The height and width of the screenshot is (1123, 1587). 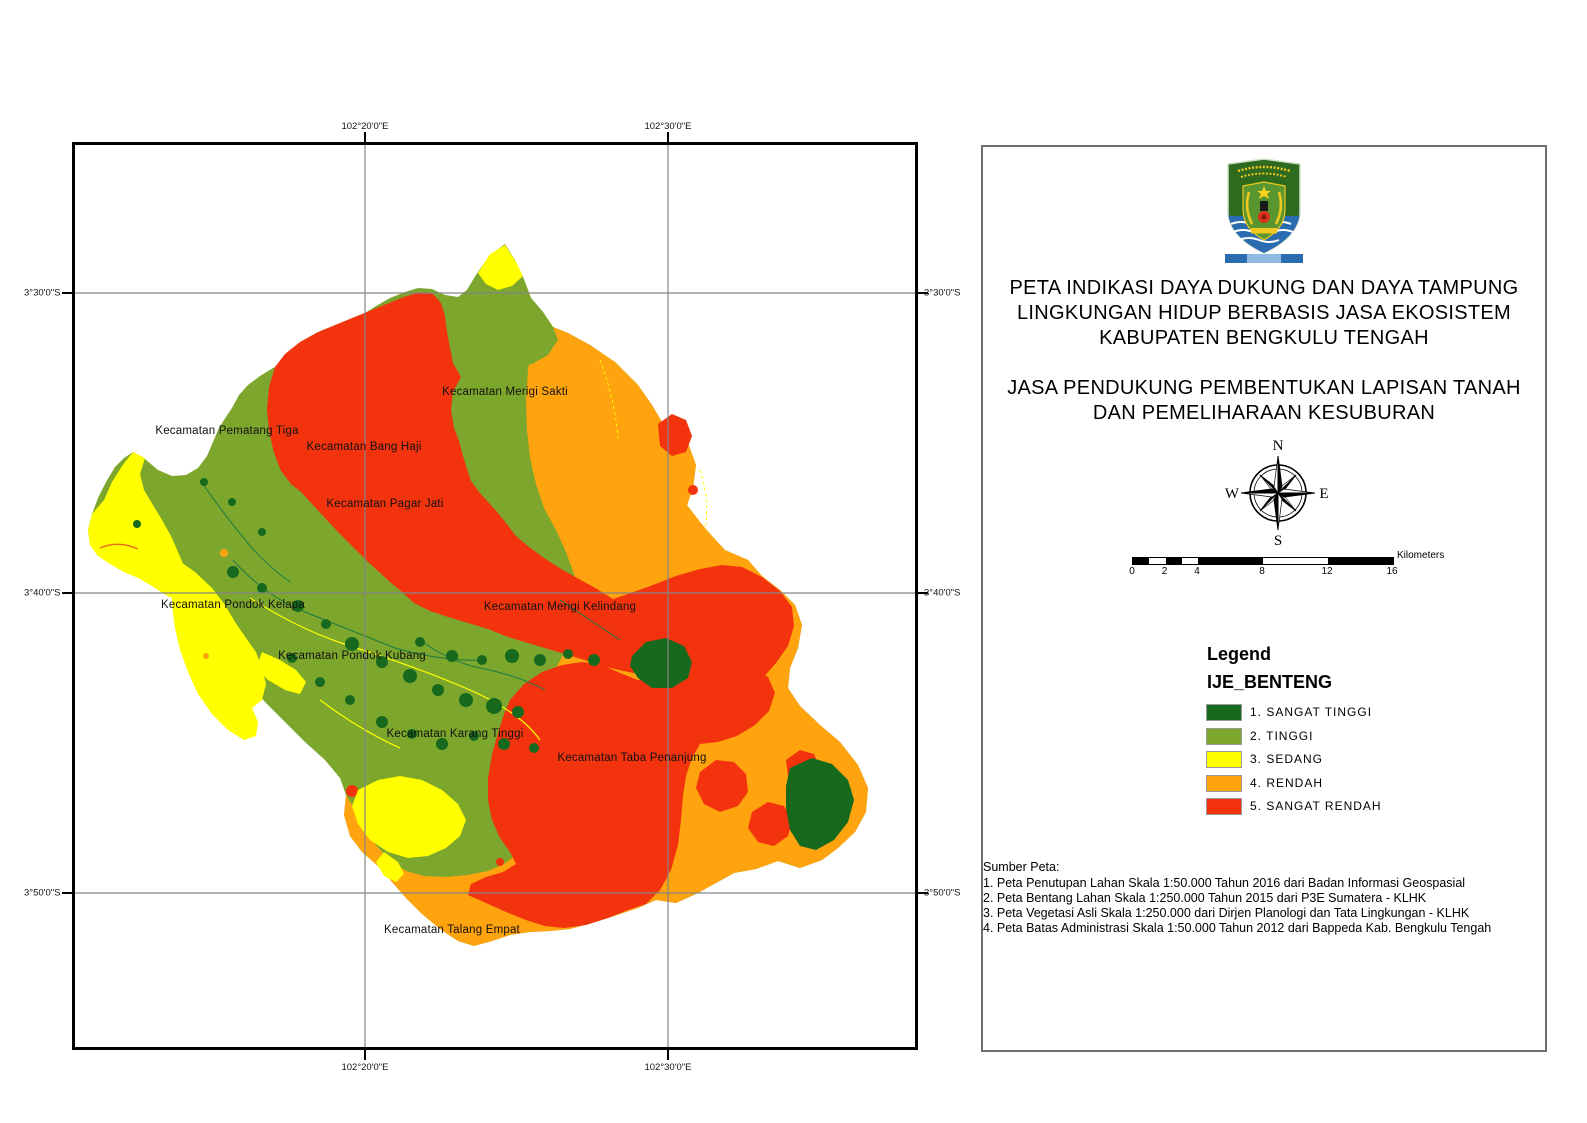 I want to click on legend-item-label: 5. SANGAT RENDAH, so click(x=1316, y=806).